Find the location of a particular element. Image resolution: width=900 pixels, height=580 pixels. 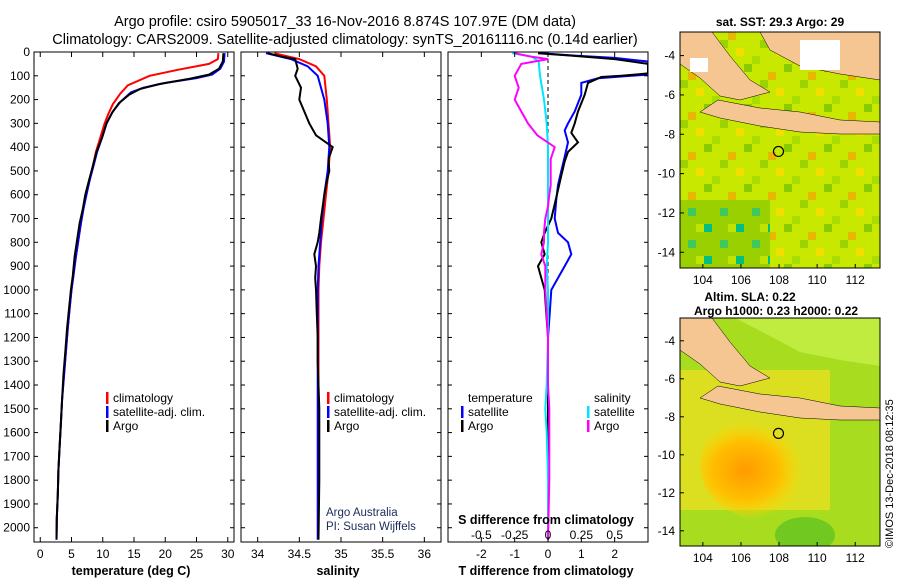

pressure-tick-label: 900 is located at coordinates (20, 266).